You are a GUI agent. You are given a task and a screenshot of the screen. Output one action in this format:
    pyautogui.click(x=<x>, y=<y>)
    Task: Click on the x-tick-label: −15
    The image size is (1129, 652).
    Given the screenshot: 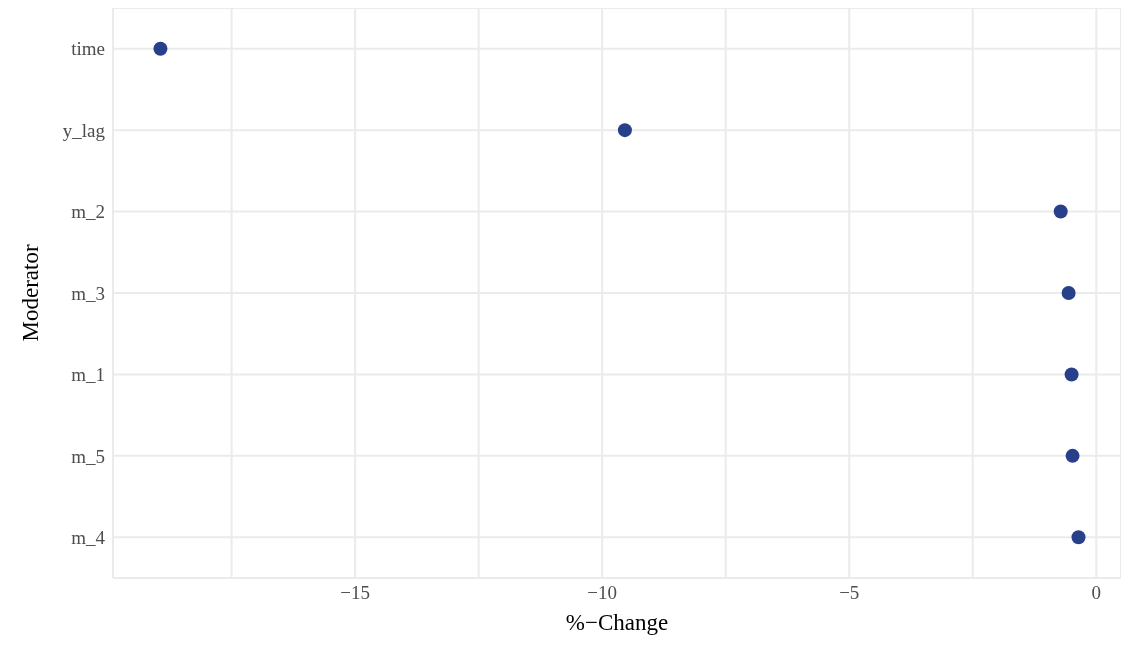 What is the action you would take?
    pyautogui.click(x=355, y=593)
    